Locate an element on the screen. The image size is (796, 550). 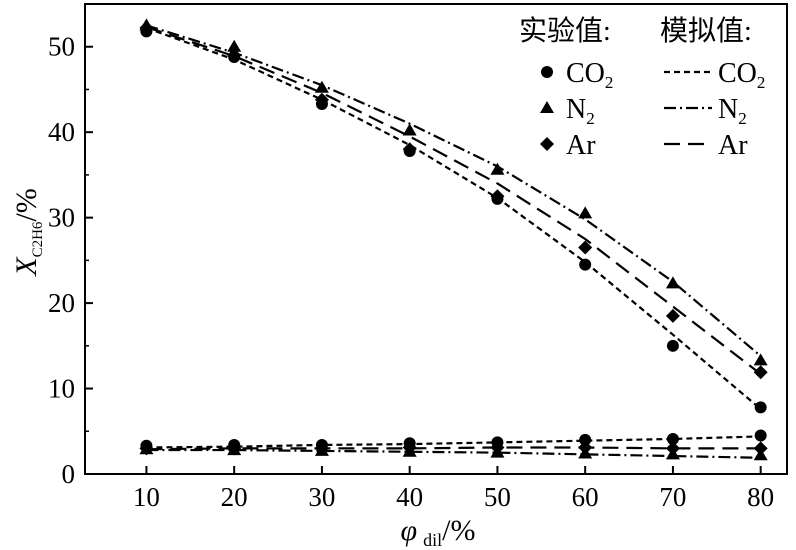
x-tick-label: 30 is located at coordinates (321, 497).